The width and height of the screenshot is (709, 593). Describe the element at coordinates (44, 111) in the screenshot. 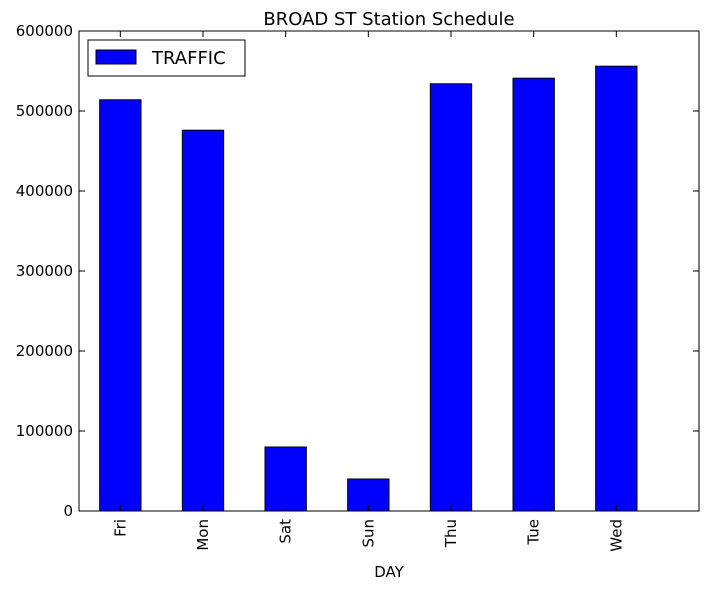

I see `y-tick-label-500000: 500000` at that location.